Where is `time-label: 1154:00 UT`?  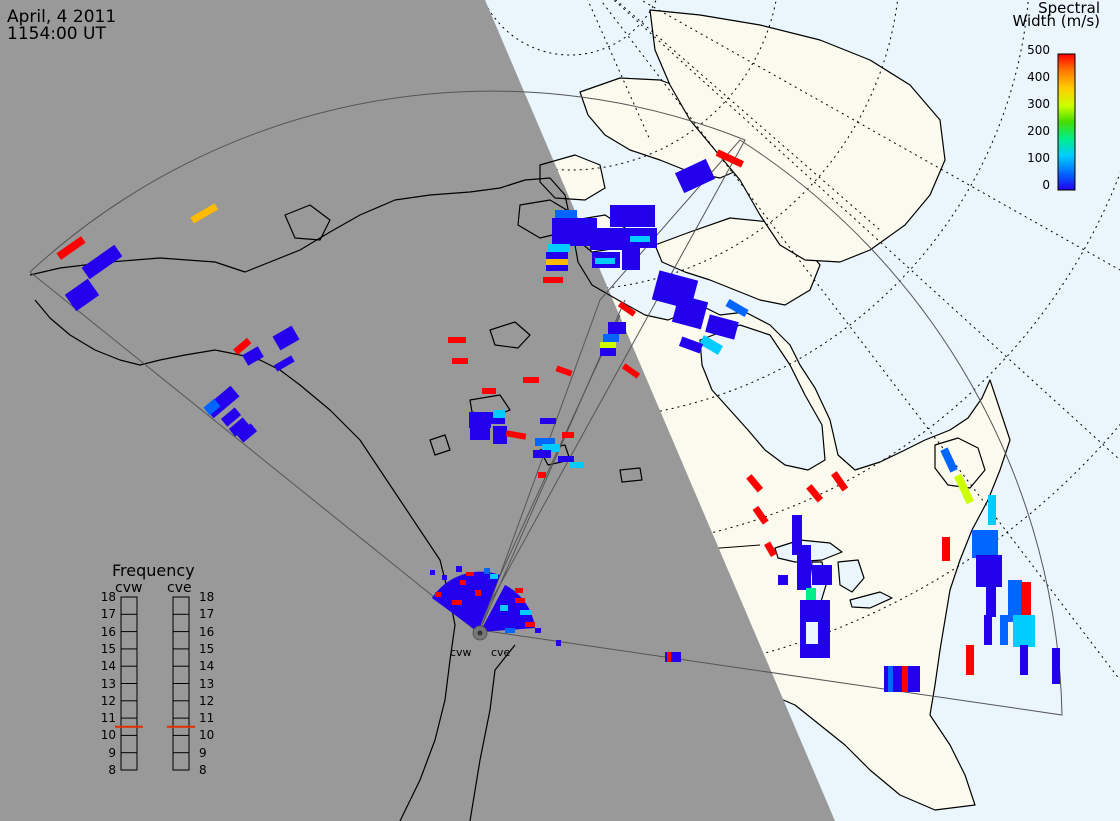
time-label: 1154:00 UT is located at coordinates (56, 34).